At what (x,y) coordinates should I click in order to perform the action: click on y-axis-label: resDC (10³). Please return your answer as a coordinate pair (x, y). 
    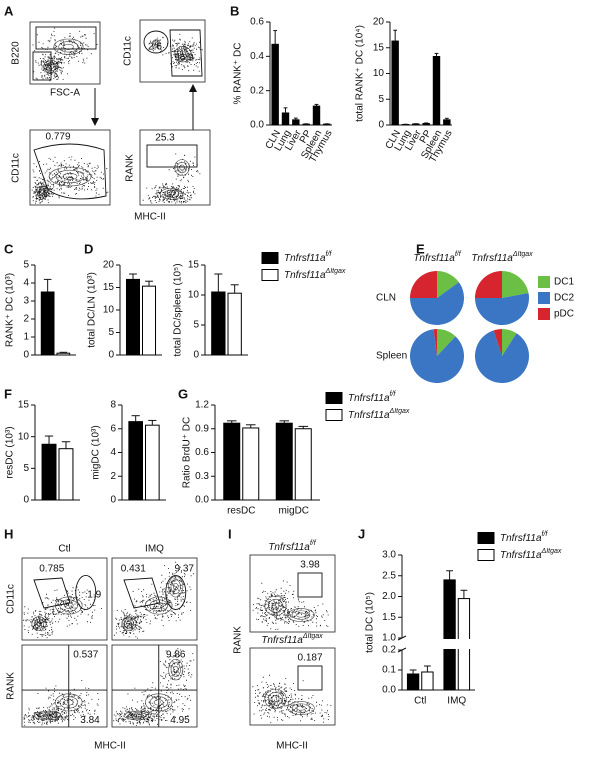
    Looking at the image, I should click on (10, 452).